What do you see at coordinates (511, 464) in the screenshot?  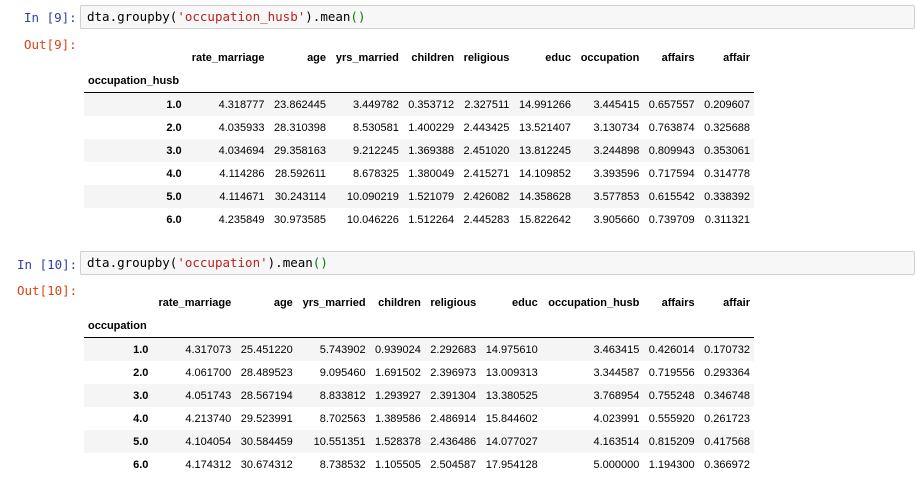 I see `table-cell: 17.954128` at bounding box center [511, 464].